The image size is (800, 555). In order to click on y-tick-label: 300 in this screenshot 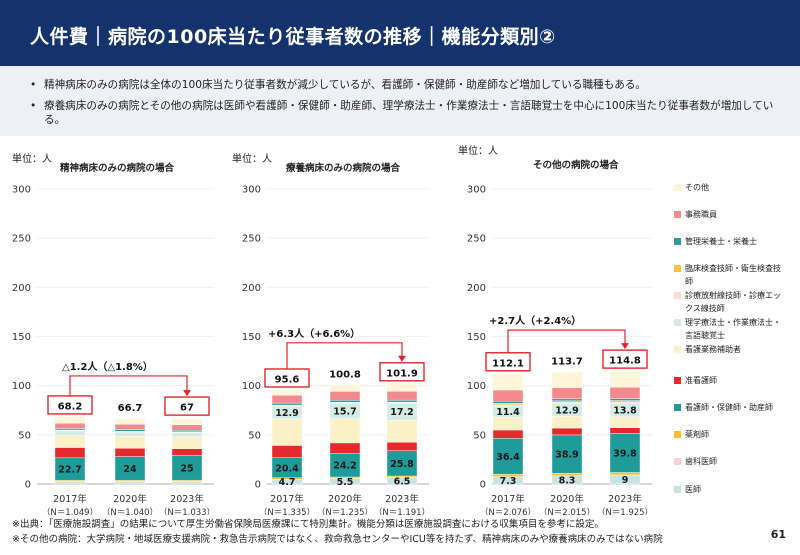, I will do `click(21, 190)`.